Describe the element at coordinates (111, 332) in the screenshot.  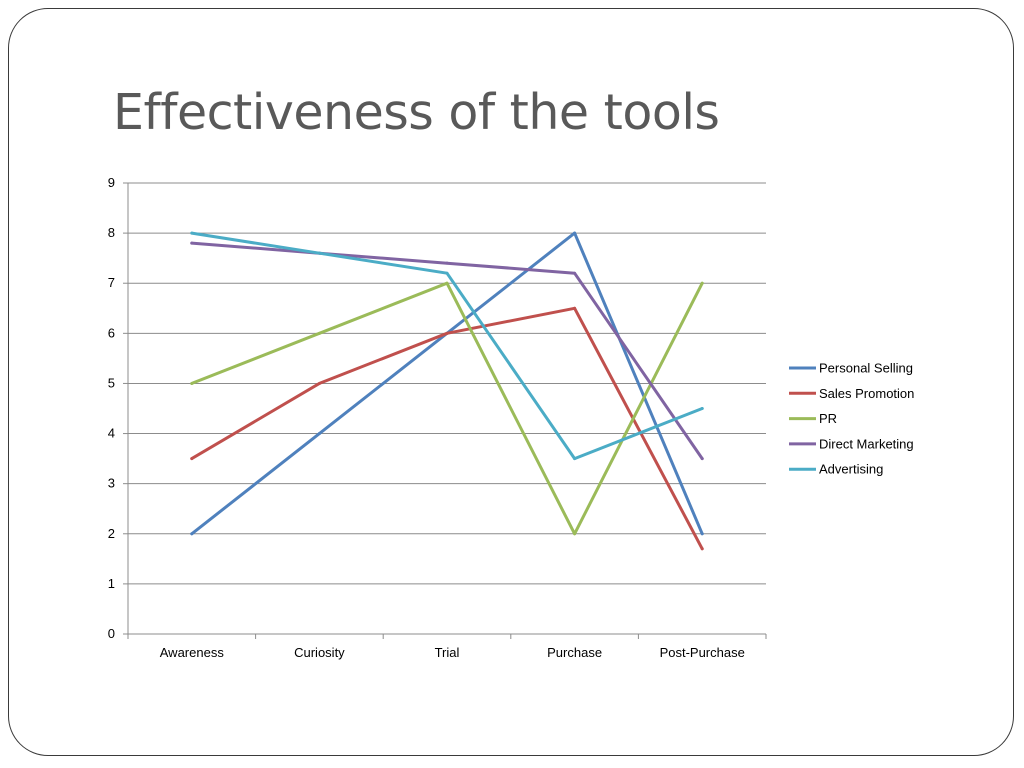
I see `y-tick-label: 6` at that location.